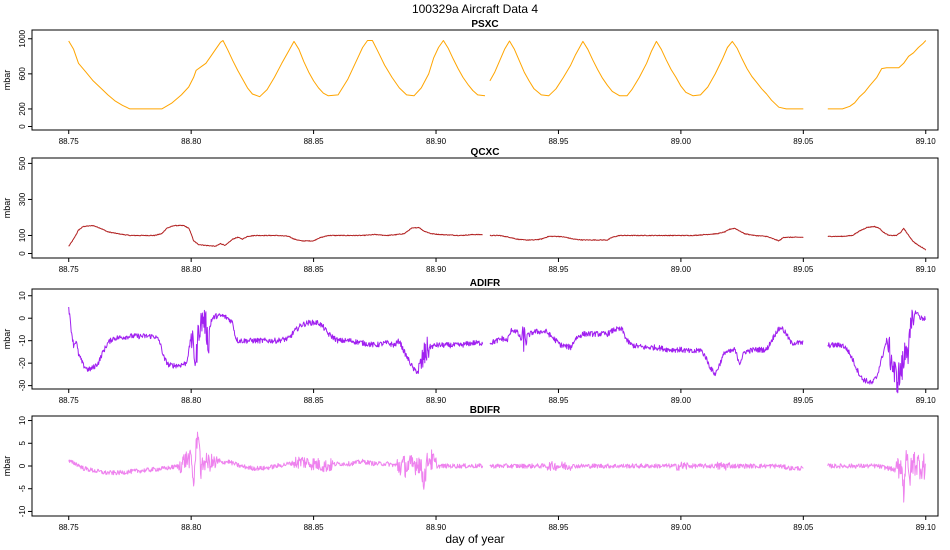 This screenshot has height=550, width=950. Describe the element at coordinates (474, 539) in the screenshot. I see `x-axis-label: day of year` at that location.